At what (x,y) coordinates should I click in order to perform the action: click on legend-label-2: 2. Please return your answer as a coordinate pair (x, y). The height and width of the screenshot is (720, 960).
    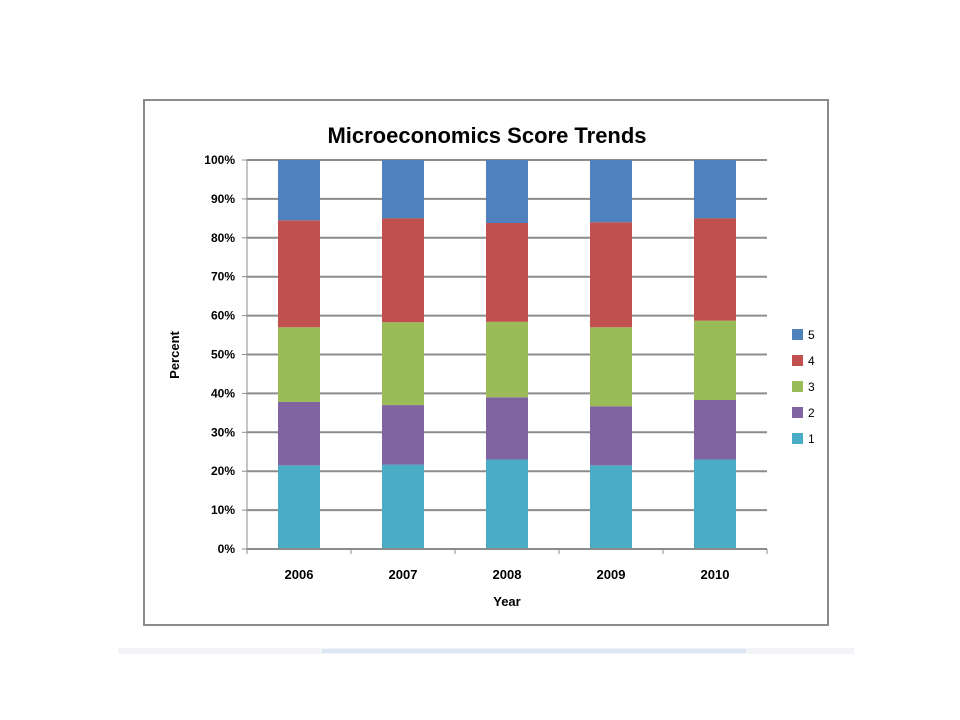
    Looking at the image, I should click on (811, 413).